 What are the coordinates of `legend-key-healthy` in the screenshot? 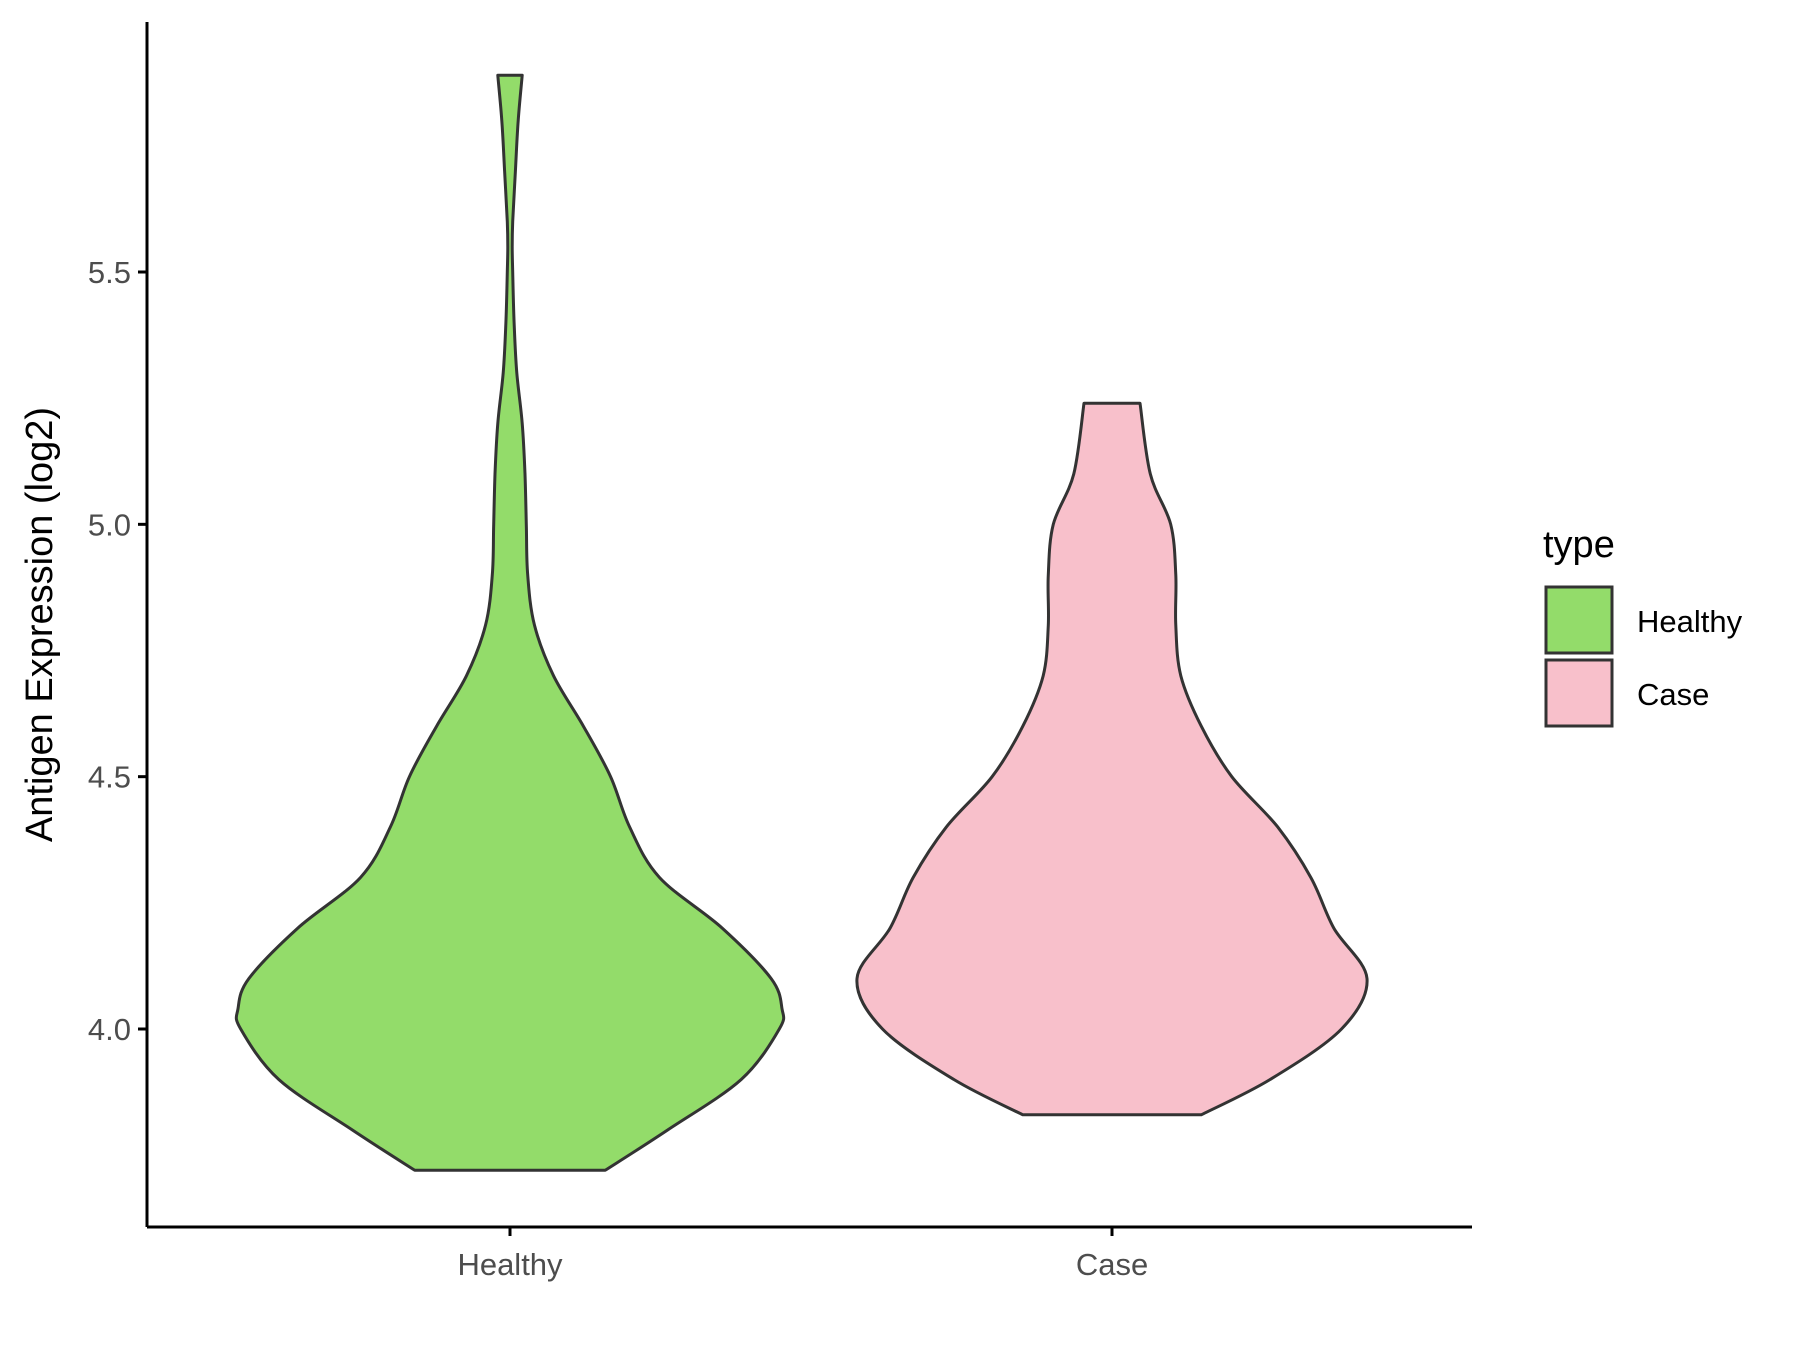 It's located at (1579, 620).